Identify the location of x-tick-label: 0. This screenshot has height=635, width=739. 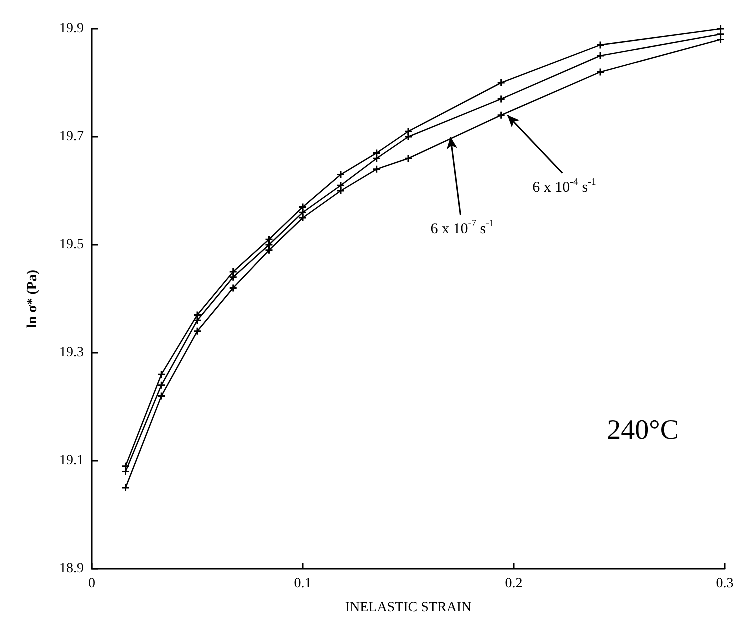
(92, 584).